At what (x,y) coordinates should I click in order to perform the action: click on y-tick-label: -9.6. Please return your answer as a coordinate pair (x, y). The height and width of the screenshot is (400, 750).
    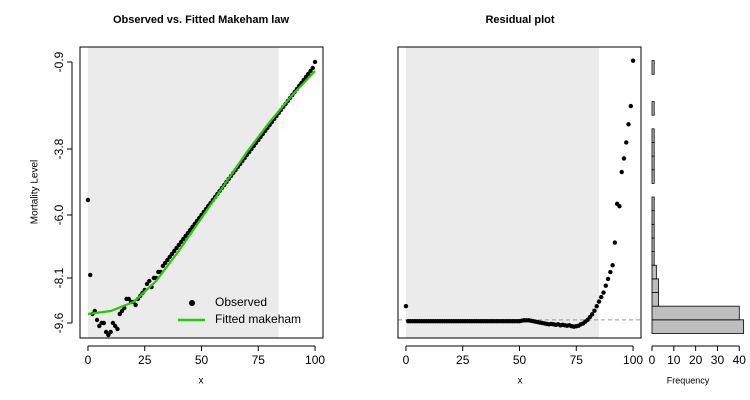
    Looking at the image, I should click on (59, 322).